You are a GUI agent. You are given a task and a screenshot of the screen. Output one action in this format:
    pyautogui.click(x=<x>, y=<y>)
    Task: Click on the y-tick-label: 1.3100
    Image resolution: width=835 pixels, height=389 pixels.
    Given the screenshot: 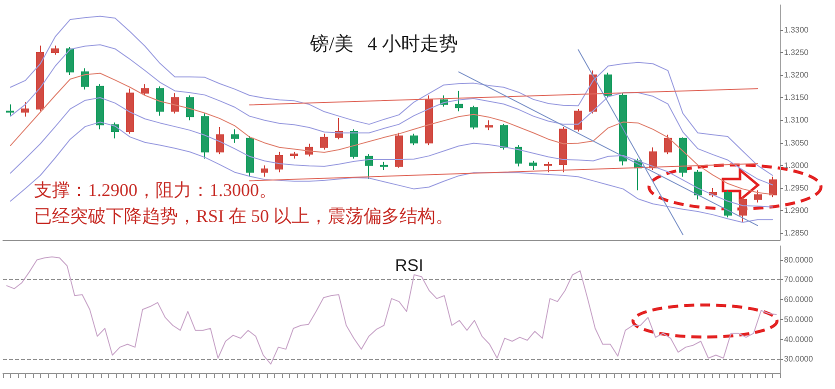 What is the action you would take?
    pyautogui.click(x=797, y=120)
    